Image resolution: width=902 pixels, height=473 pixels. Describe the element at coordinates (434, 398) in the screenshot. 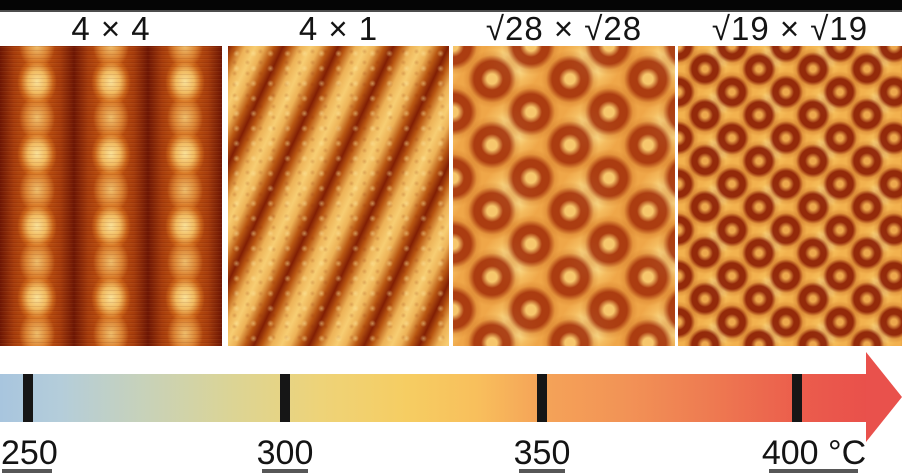

I see `temperature-gradient-bar` at that location.